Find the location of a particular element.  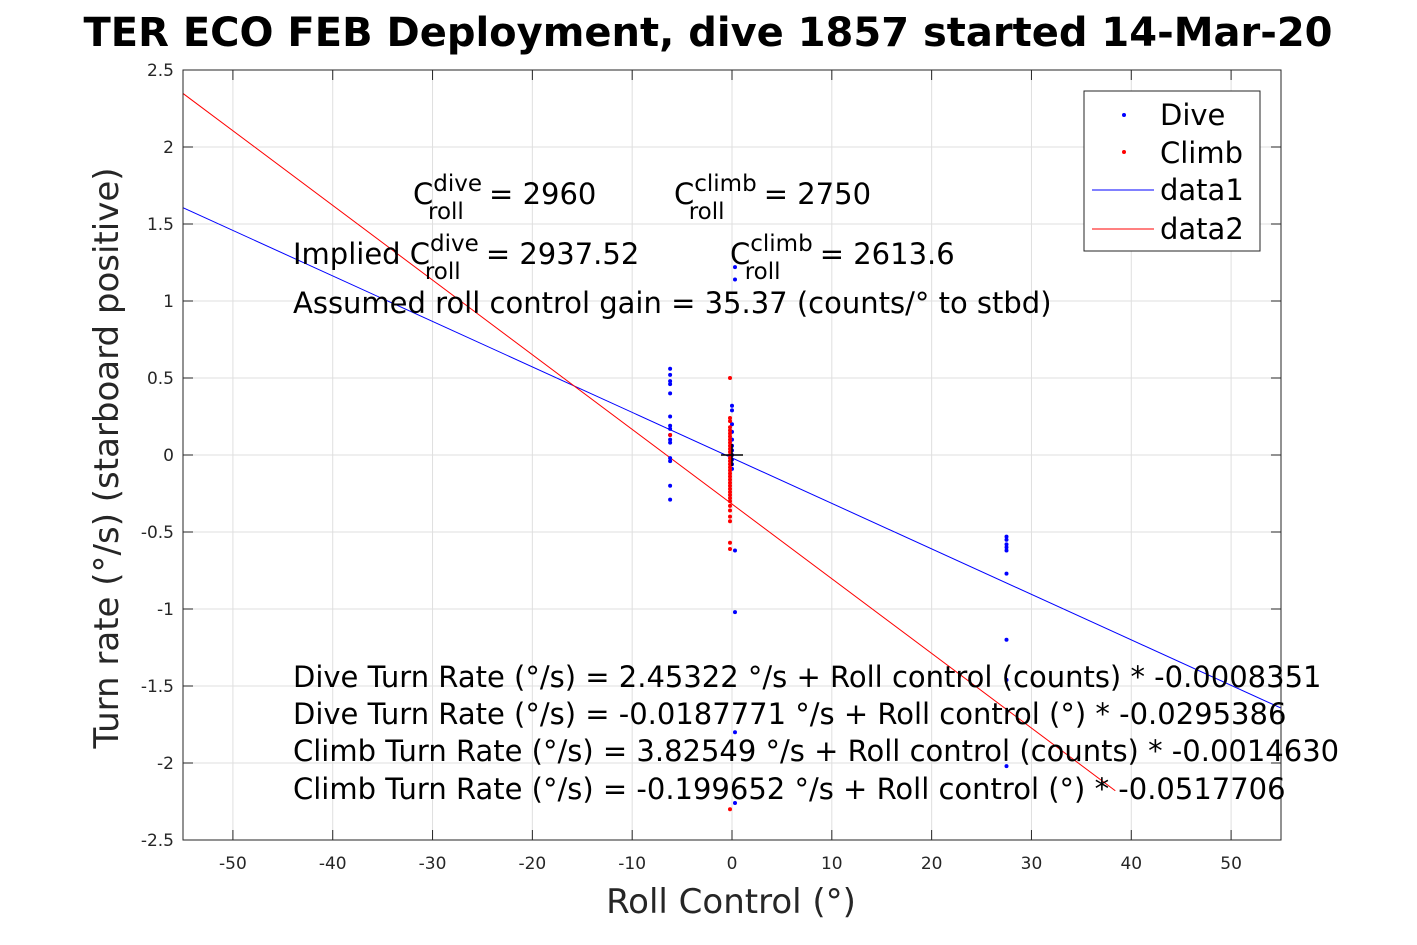

y-tick-label: 2 is located at coordinates (168, 148).